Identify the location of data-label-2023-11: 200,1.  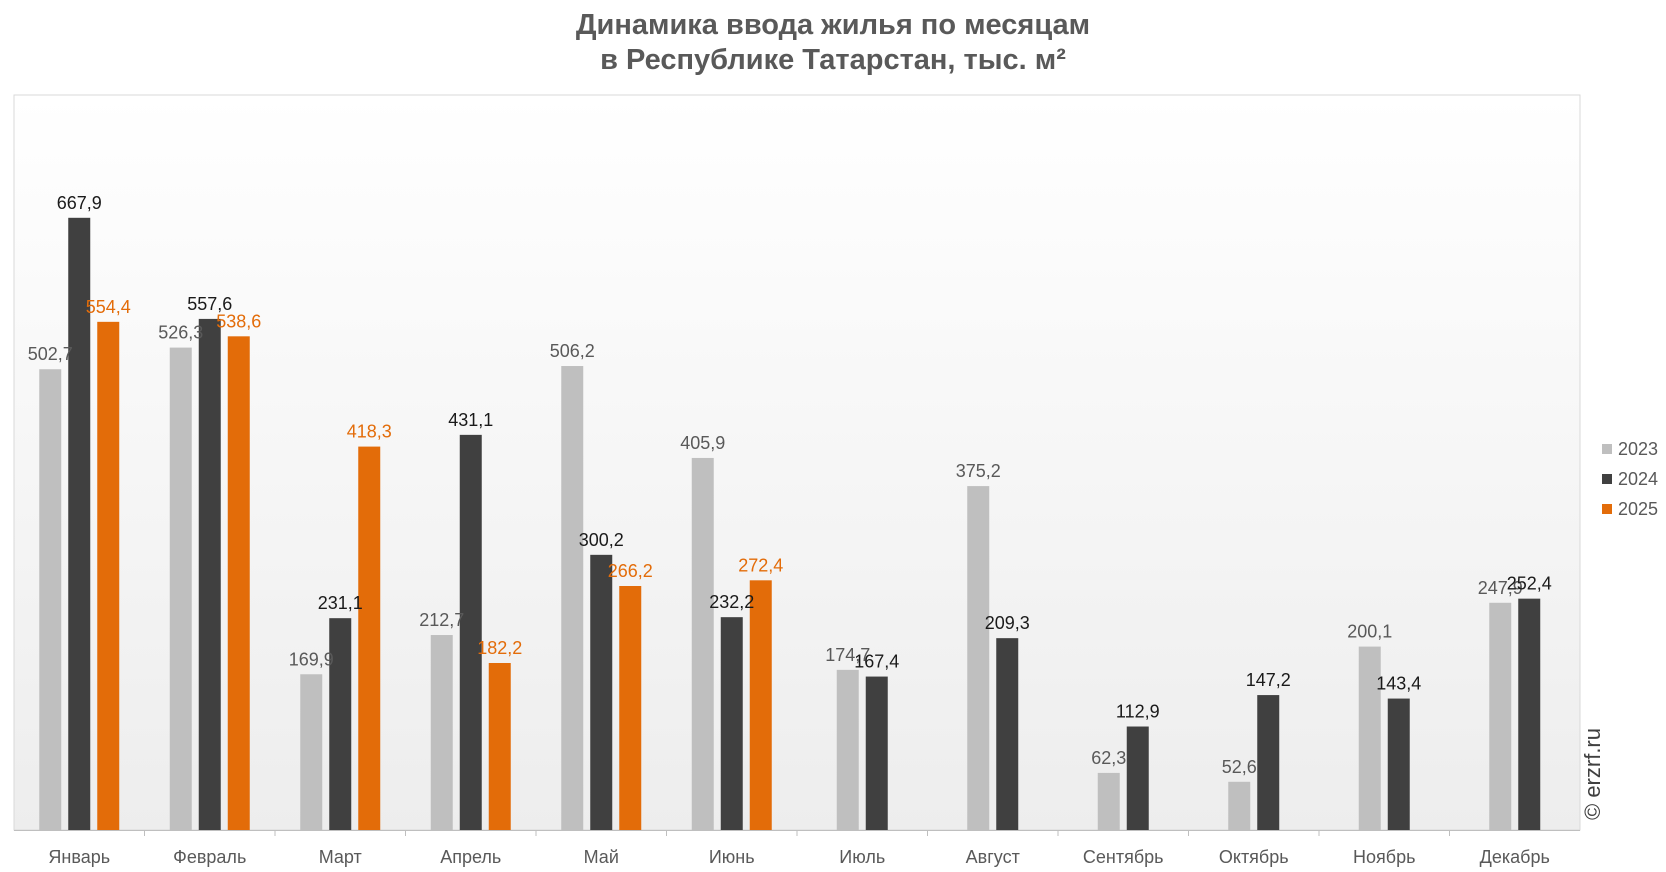
(1369, 632).